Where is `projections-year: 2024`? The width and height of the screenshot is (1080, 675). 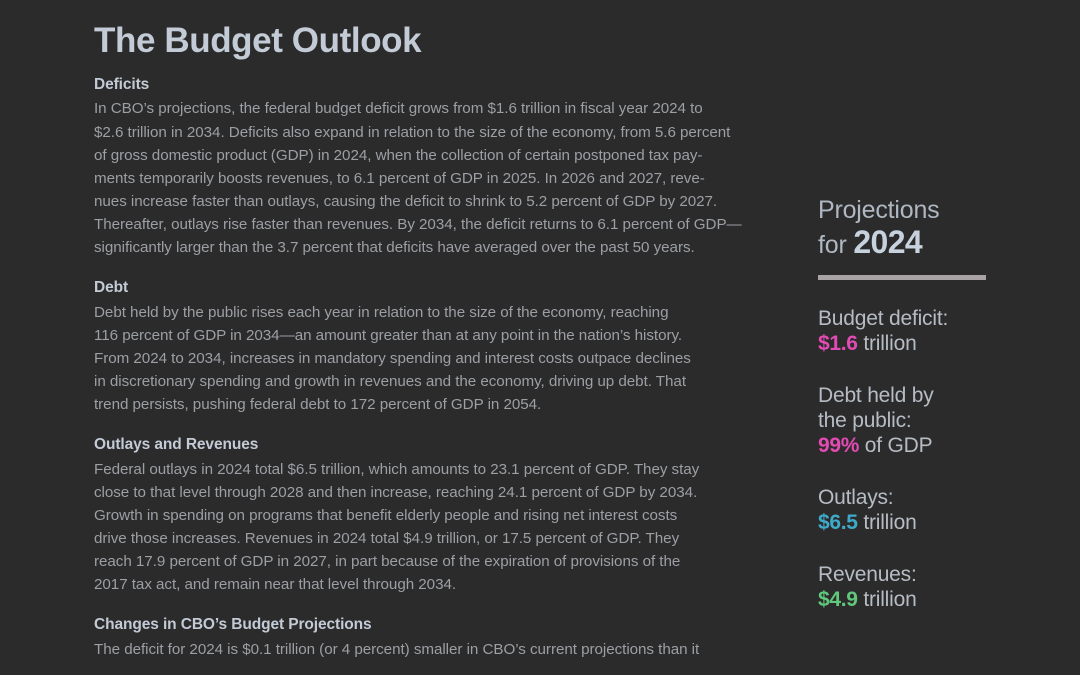 projections-year: 2024 is located at coordinates (888, 242).